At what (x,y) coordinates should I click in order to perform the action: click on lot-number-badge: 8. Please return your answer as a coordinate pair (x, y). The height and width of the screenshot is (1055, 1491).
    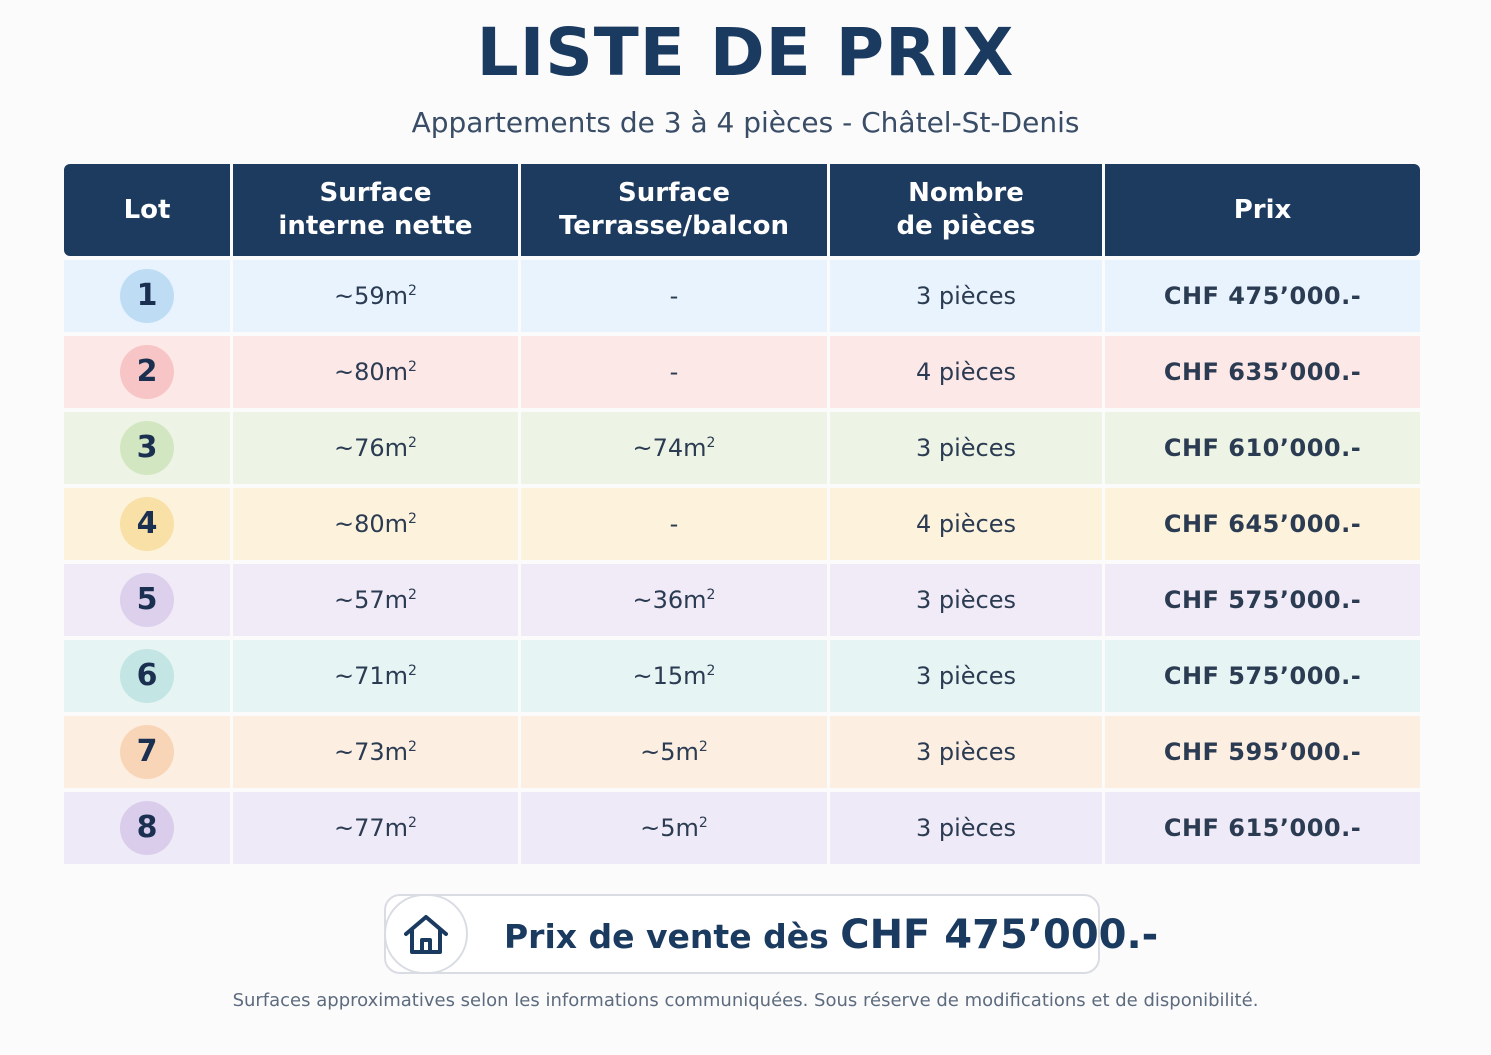
    Looking at the image, I should click on (147, 828).